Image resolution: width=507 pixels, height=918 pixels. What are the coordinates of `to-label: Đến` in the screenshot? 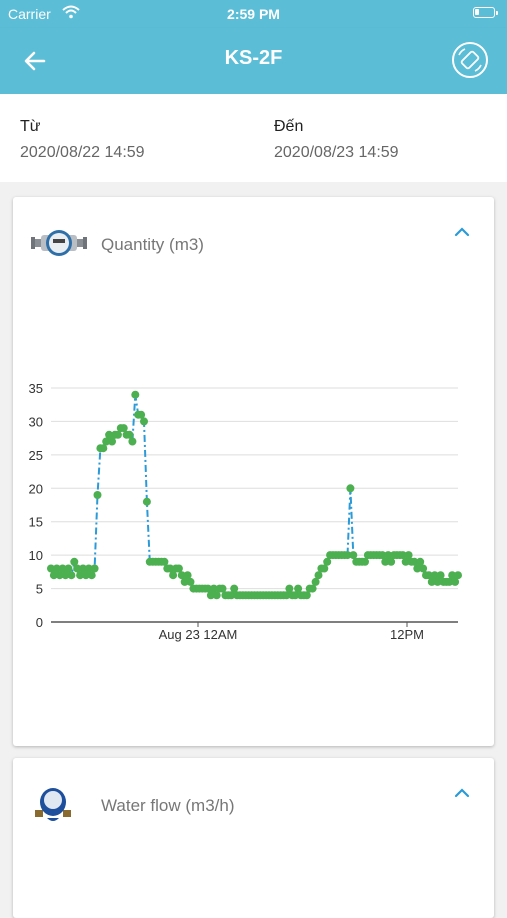 It's located at (289, 126).